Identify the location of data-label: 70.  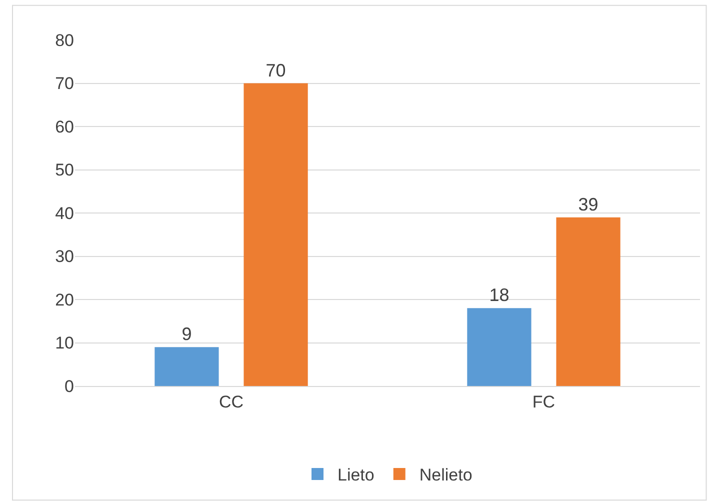
(276, 70).